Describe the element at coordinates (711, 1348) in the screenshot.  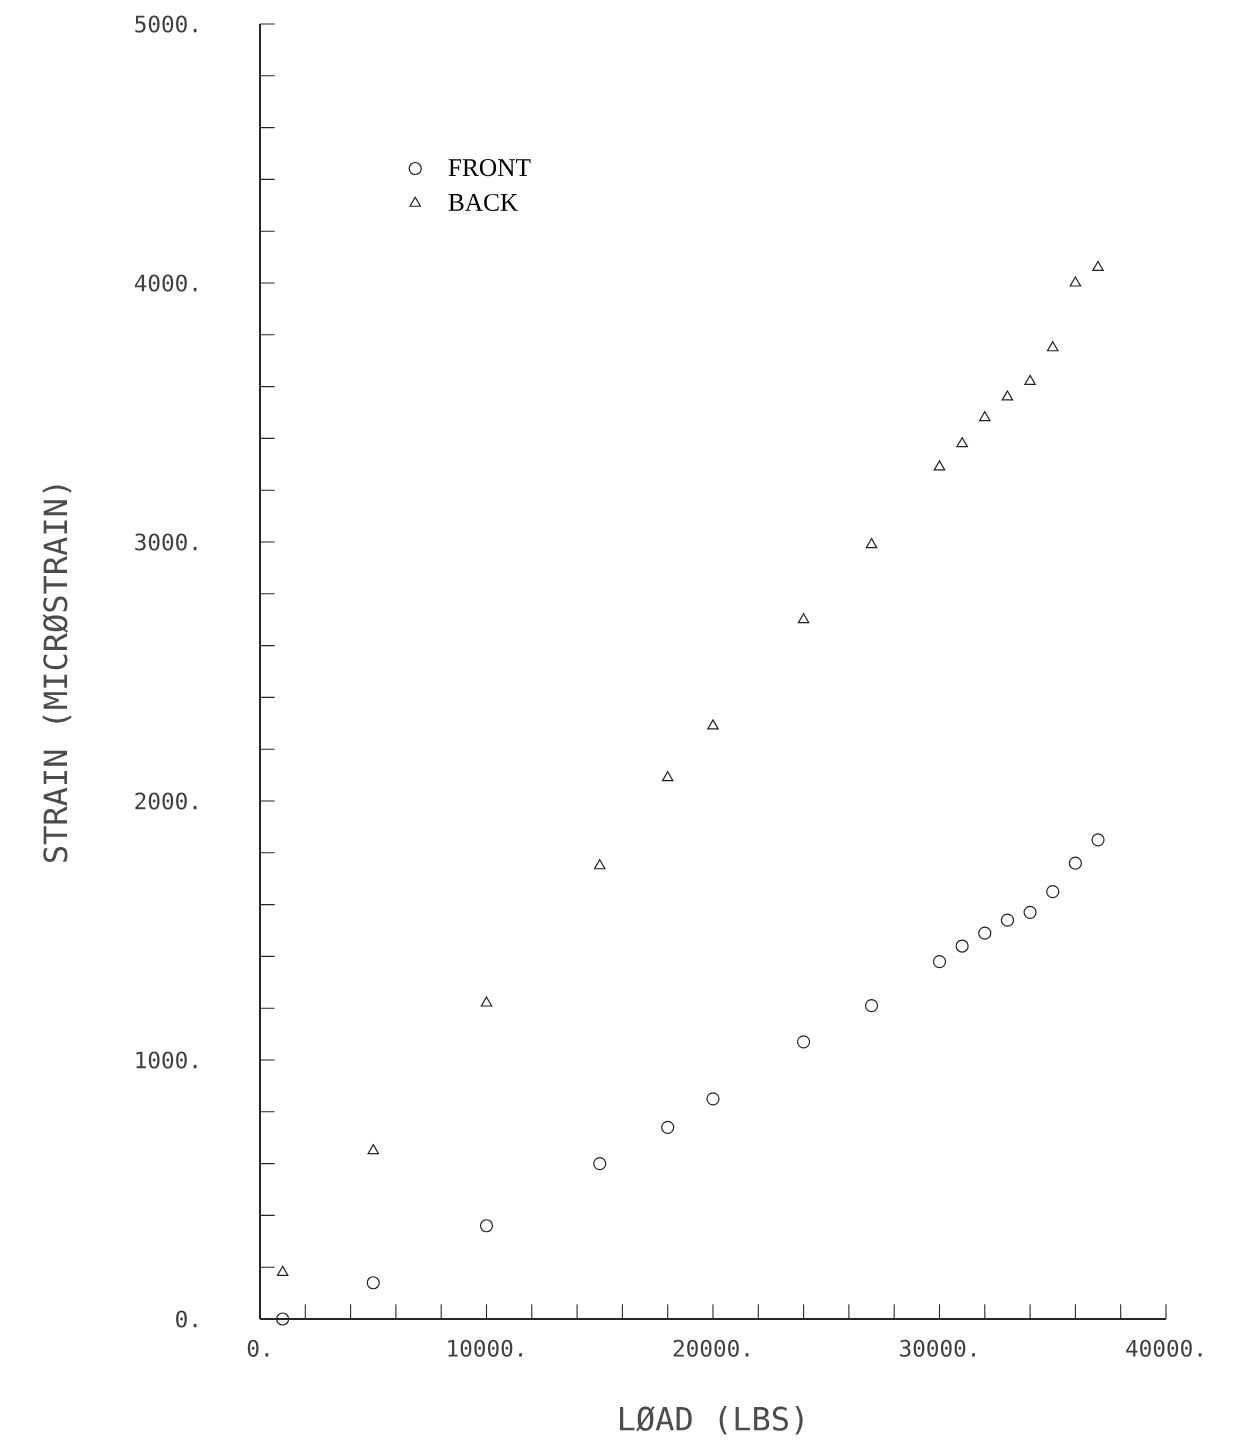
I see `x-tick-label: 20000.` at that location.